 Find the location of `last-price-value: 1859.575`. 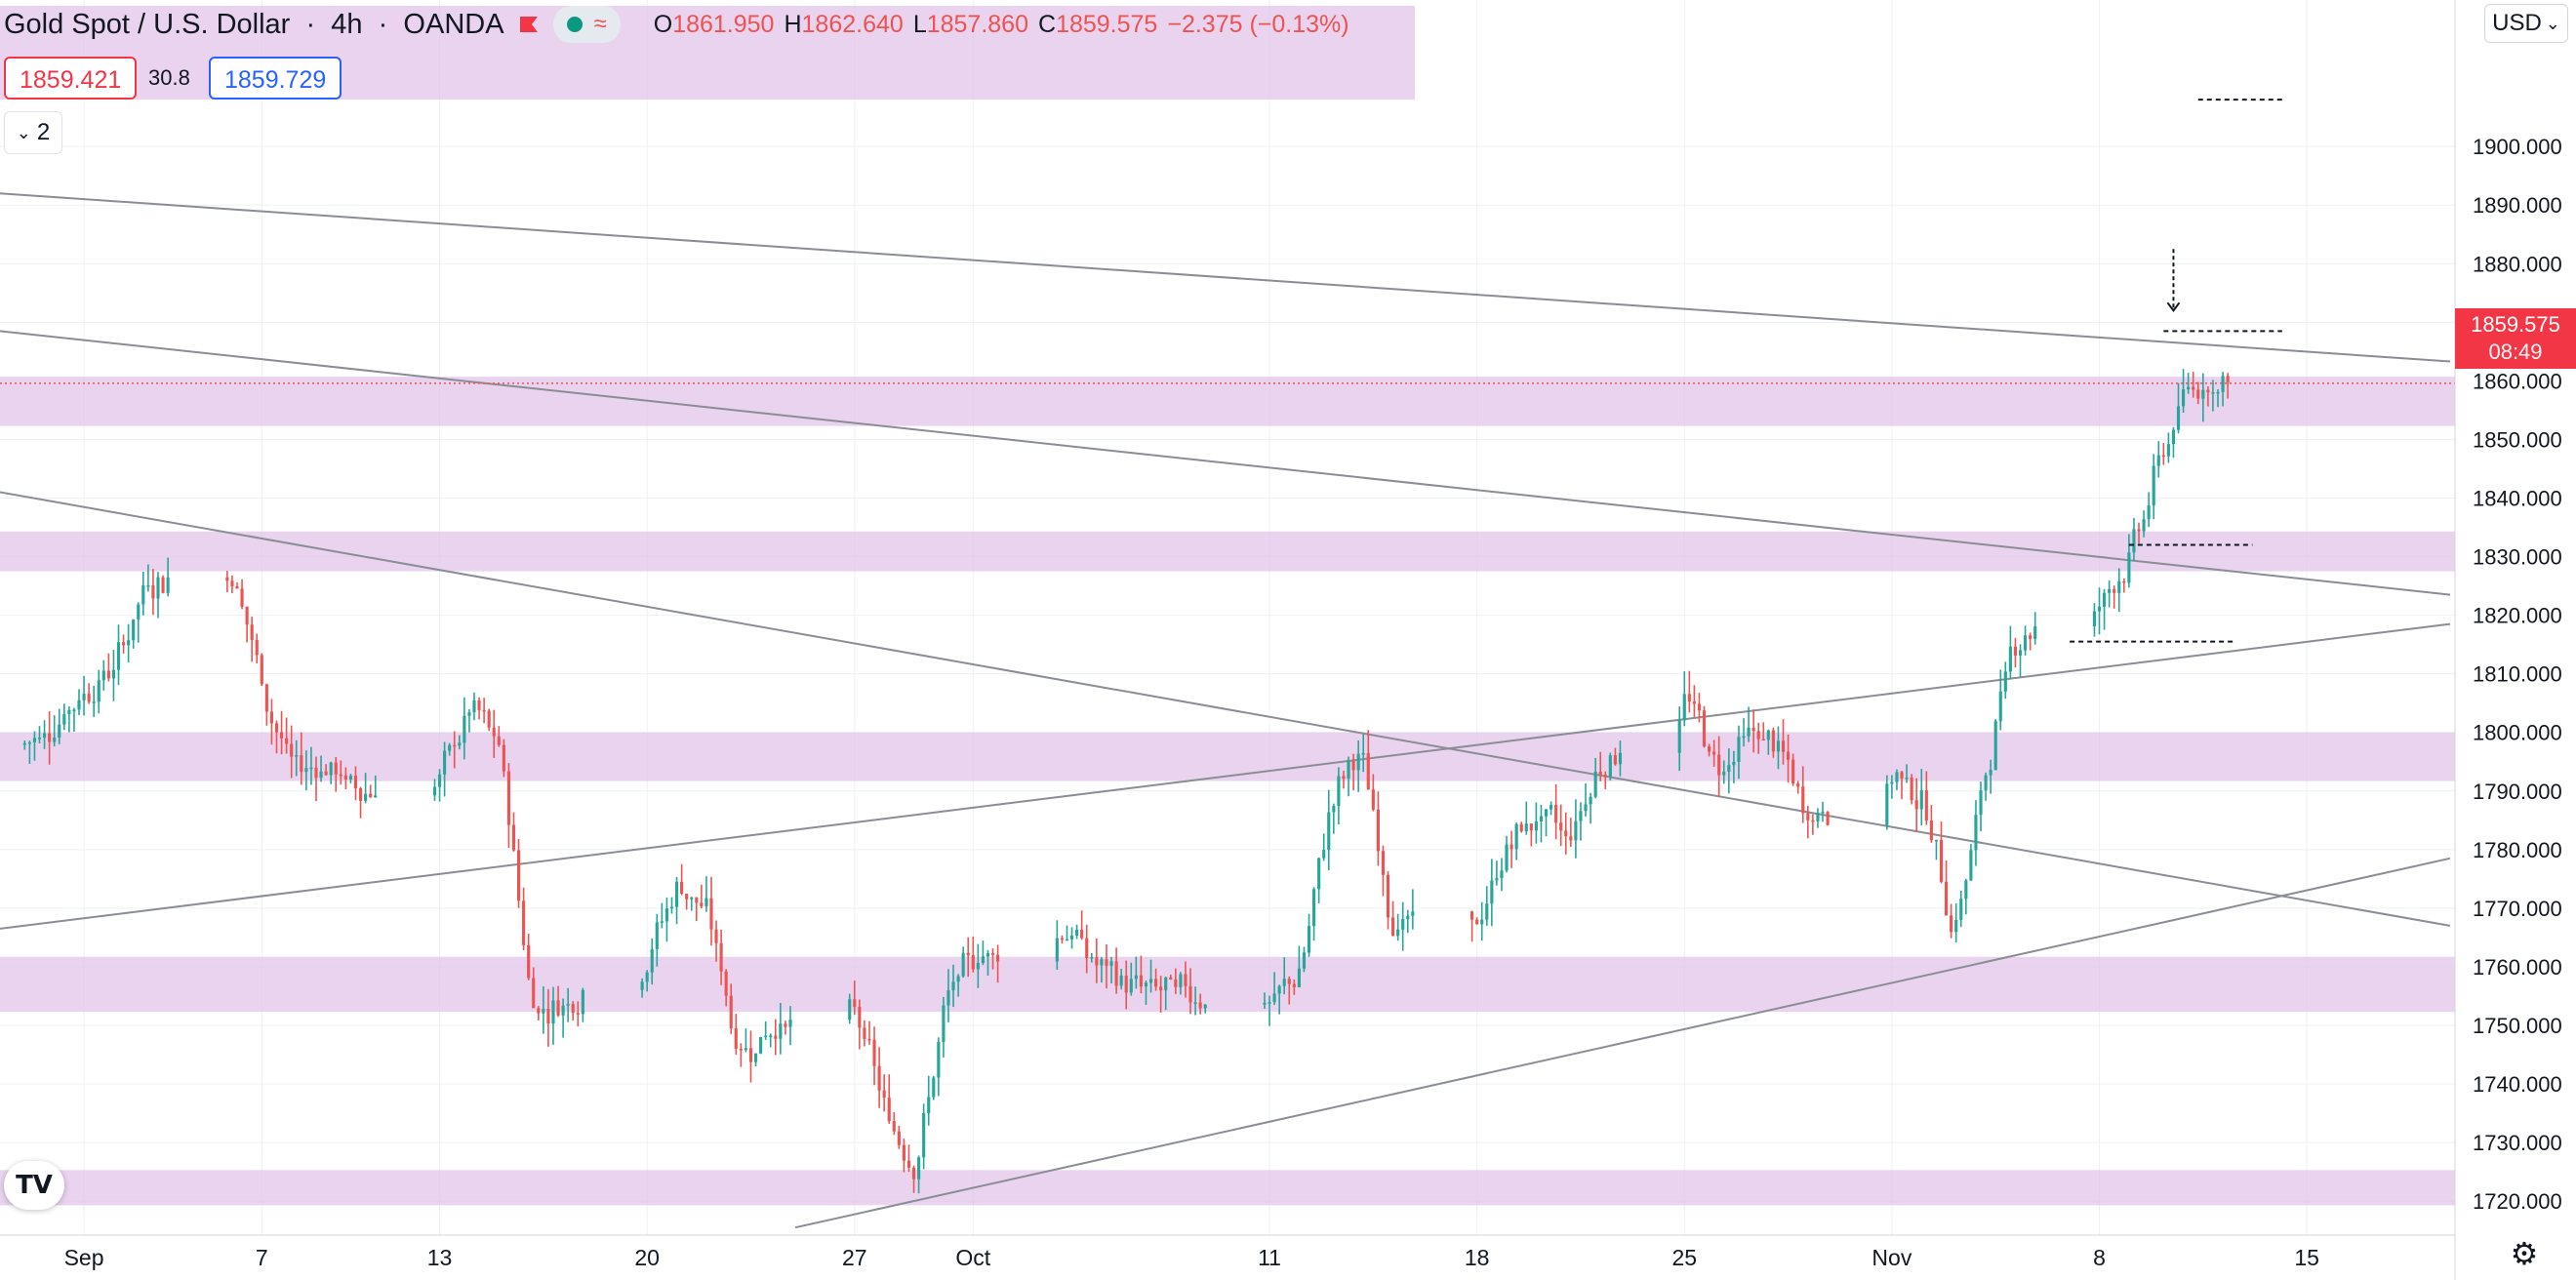

last-price-value: 1859.575 is located at coordinates (2515, 324).